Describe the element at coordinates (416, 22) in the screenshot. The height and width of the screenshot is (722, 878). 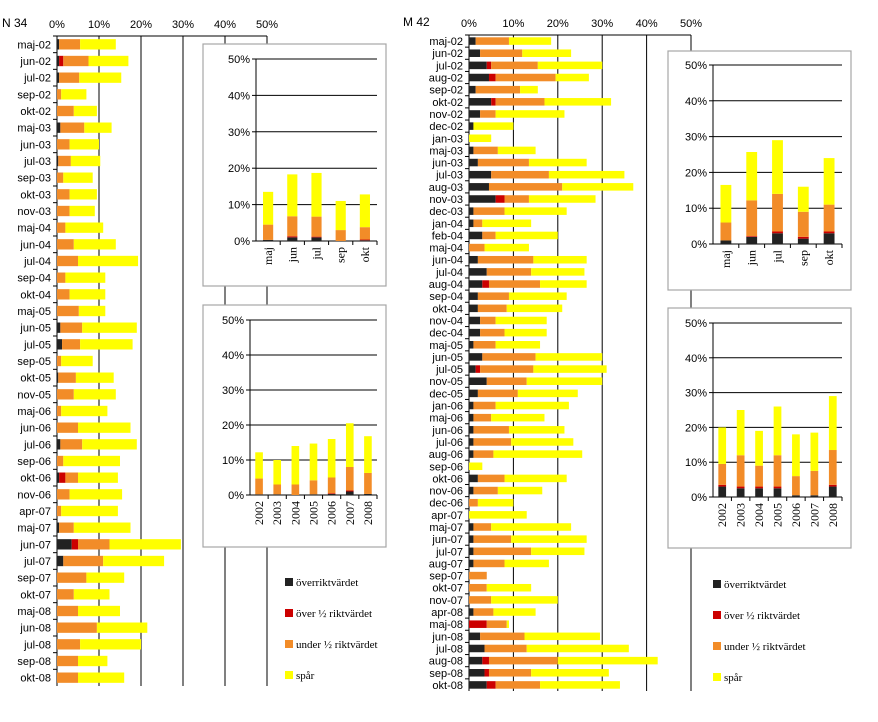
I see `chart-title: M 42` at that location.